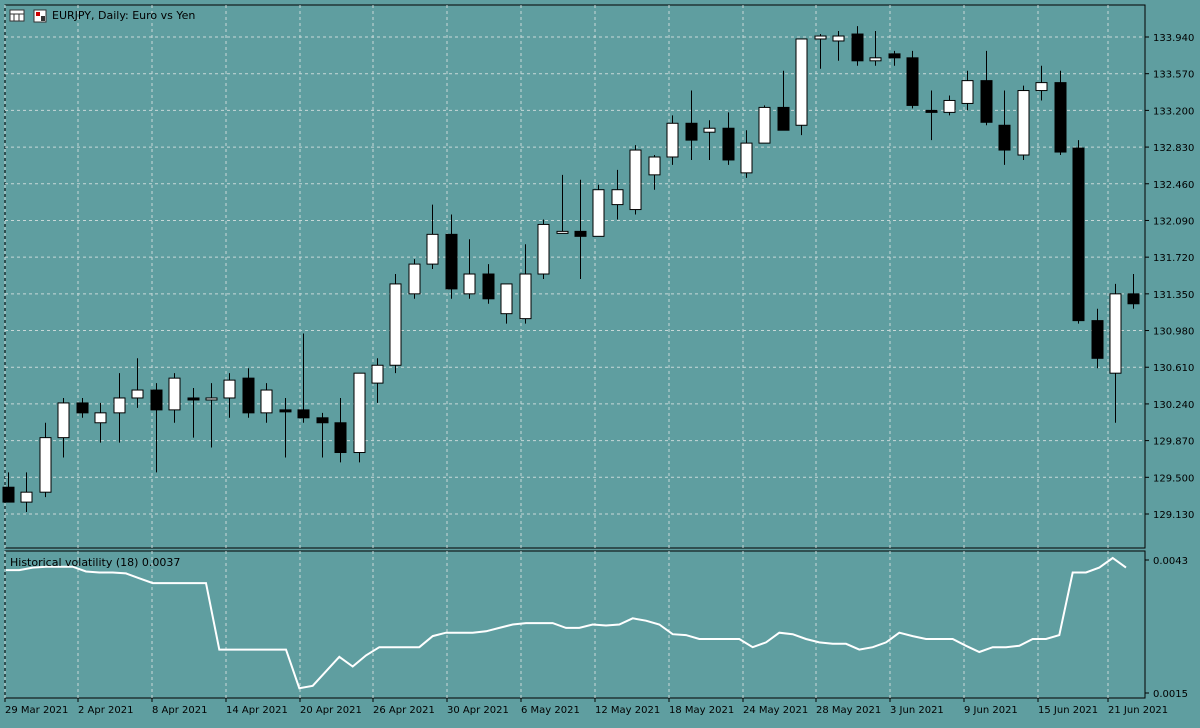 Image resolution: width=1200 pixels, height=728 pixels. What do you see at coordinates (1173, 295) in the screenshot?
I see `price-tick-label: 131.350` at bounding box center [1173, 295].